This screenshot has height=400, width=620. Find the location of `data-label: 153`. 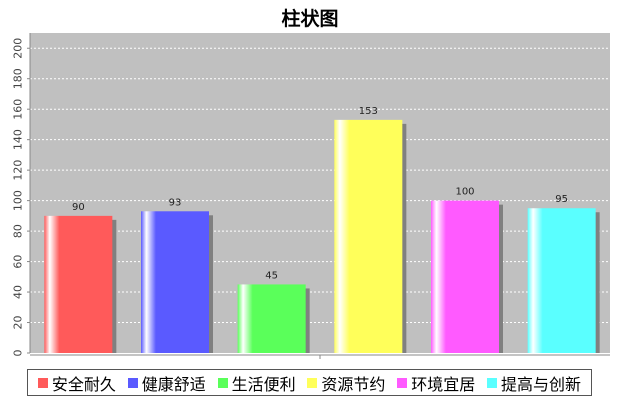

data-label: 153 is located at coordinates (368, 111).